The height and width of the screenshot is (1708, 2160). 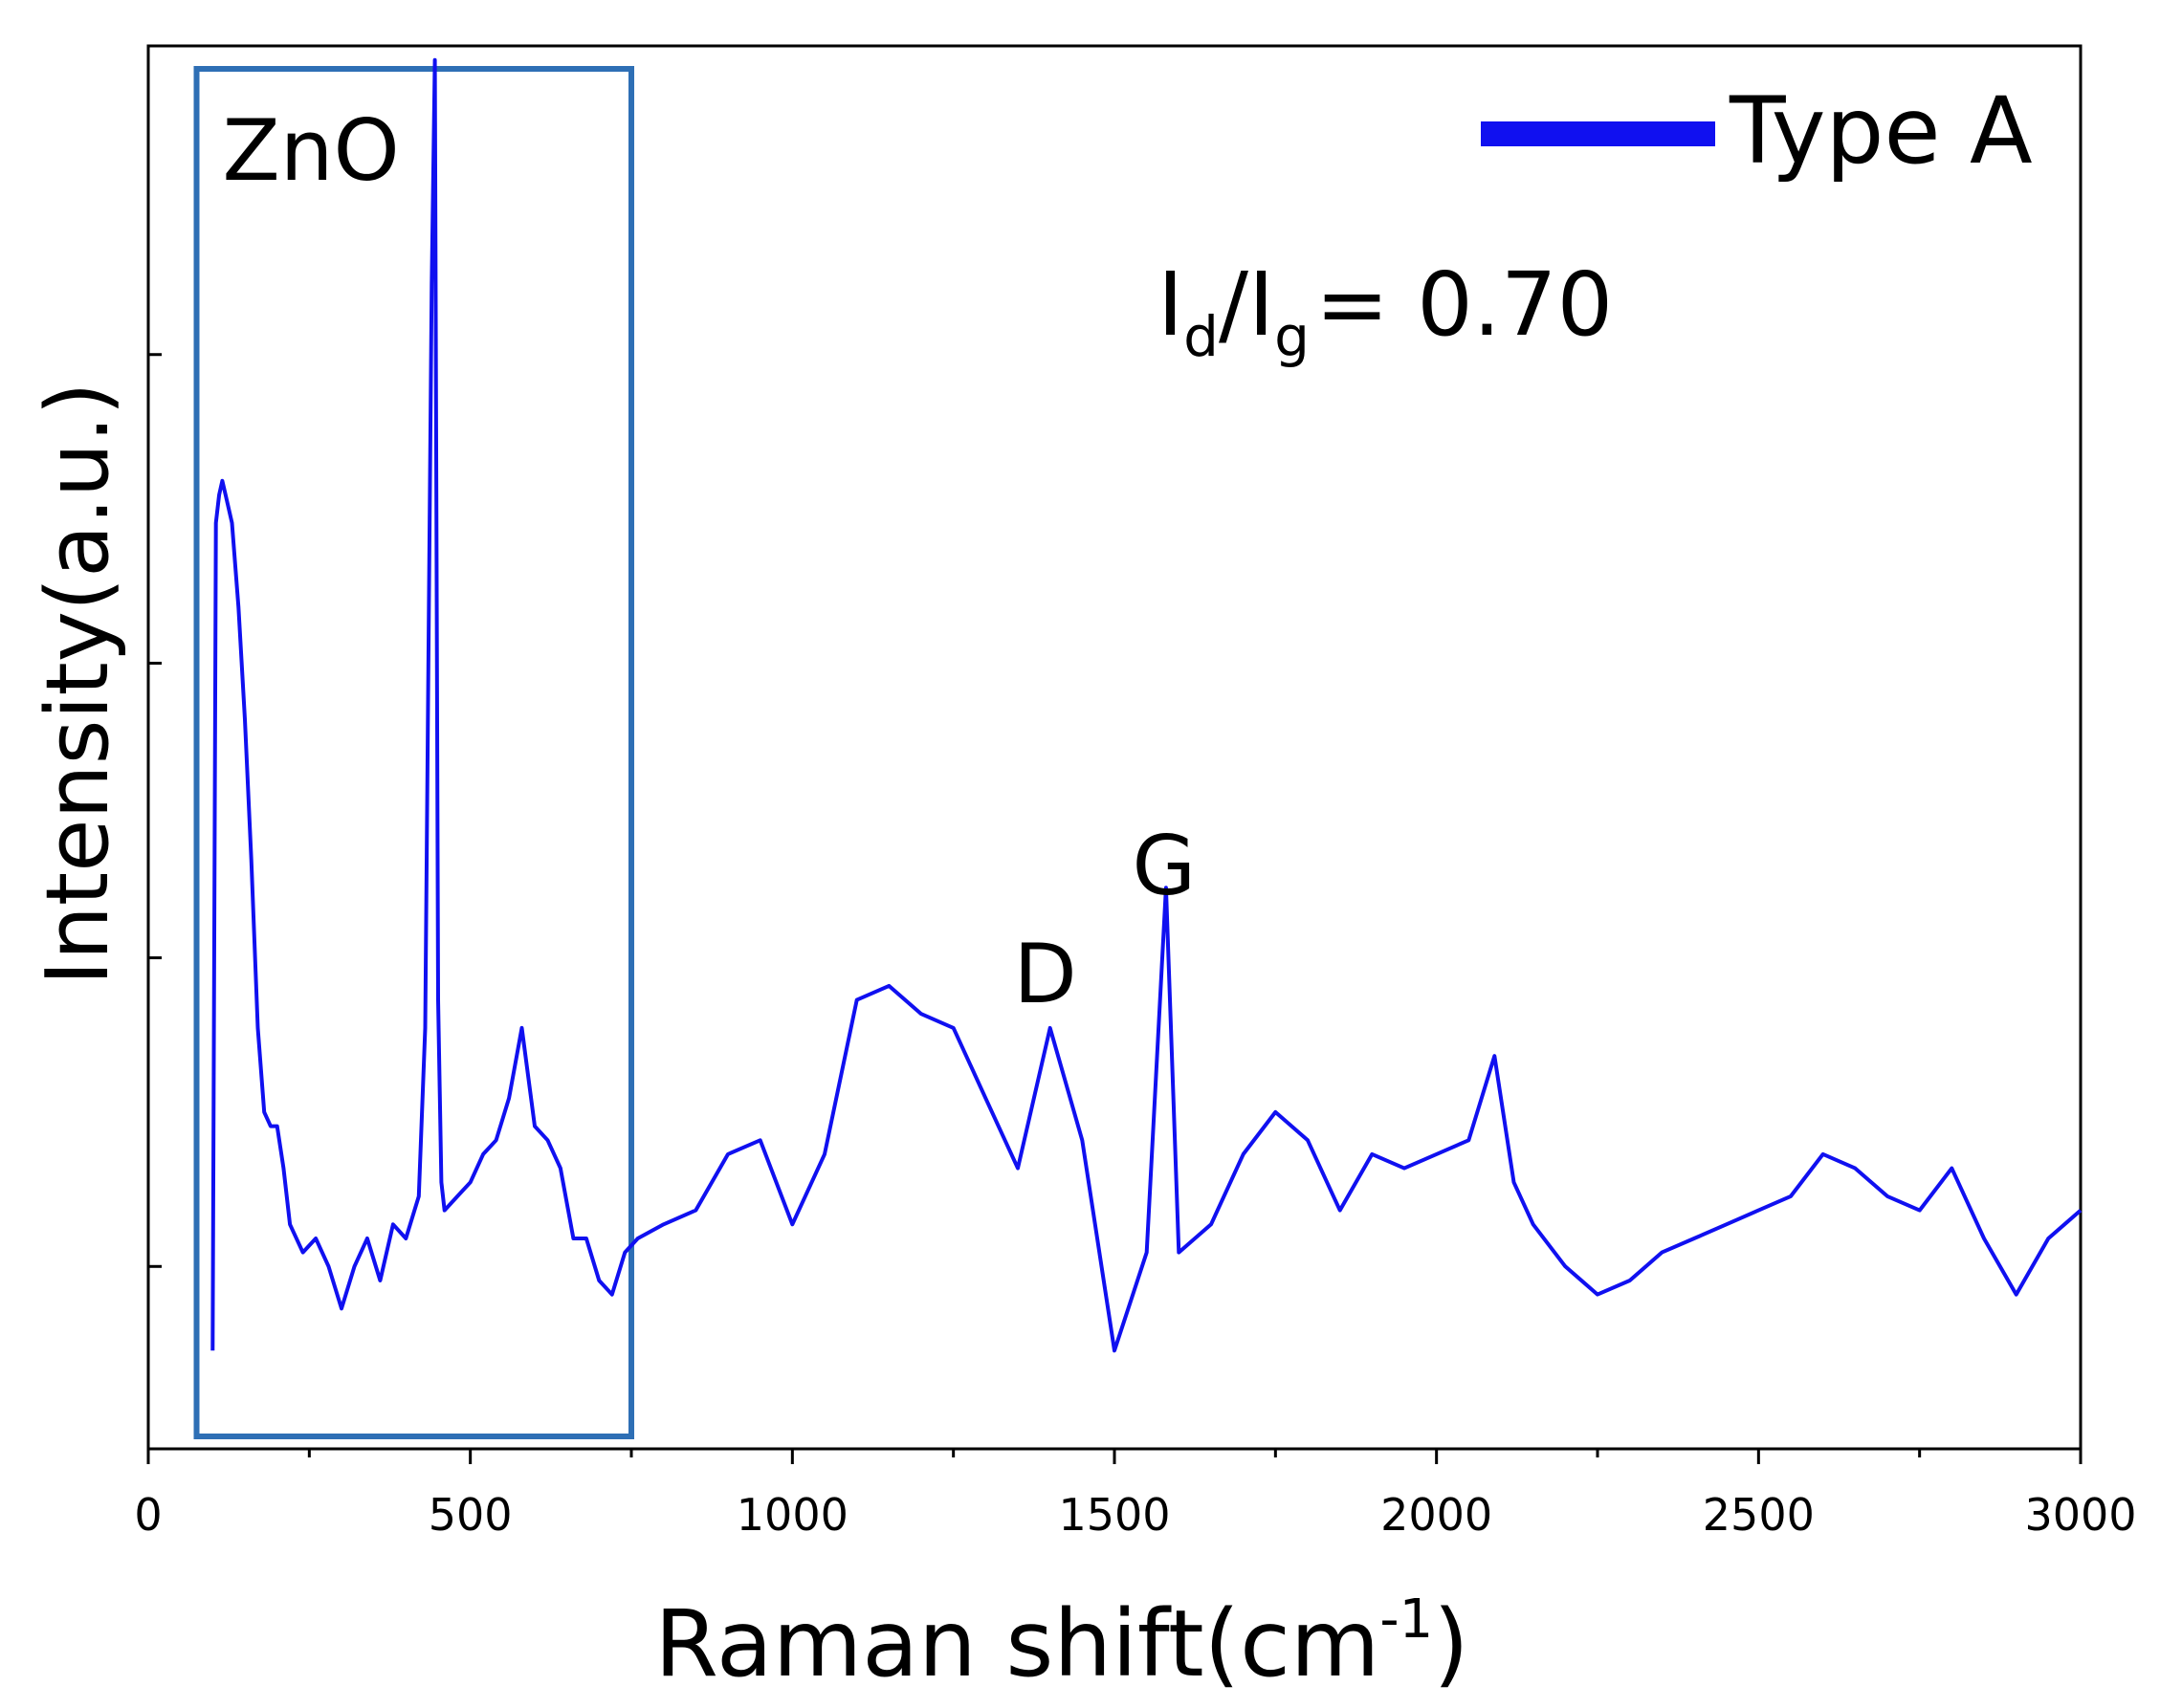 What do you see at coordinates (1450, 1643) in the screenshot?
I see `x-axis-title-close: )` at bounding box center [1450, 1643].